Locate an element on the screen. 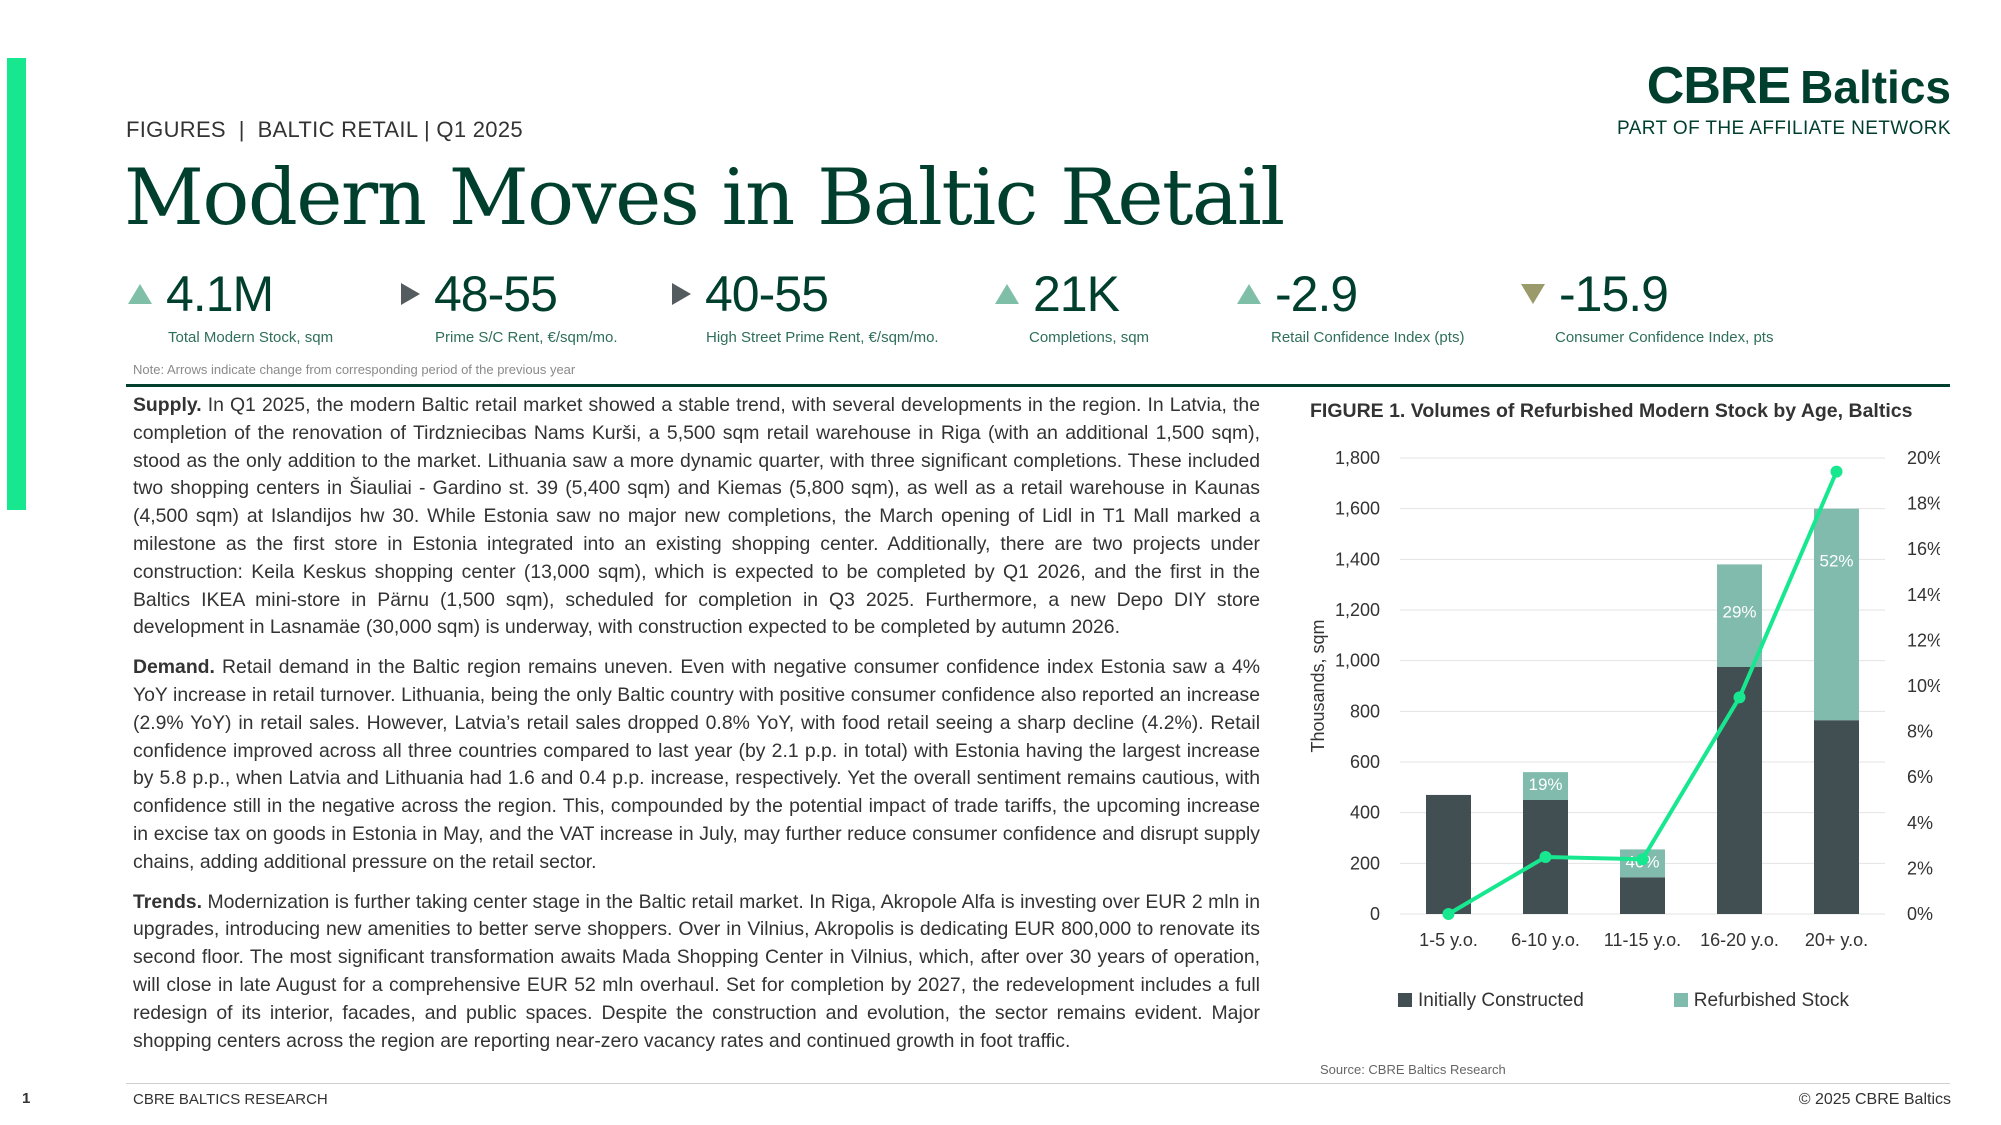 The image size is (2001, 1125). kpi-value: 40-55 is located at coordinates (767, 294).